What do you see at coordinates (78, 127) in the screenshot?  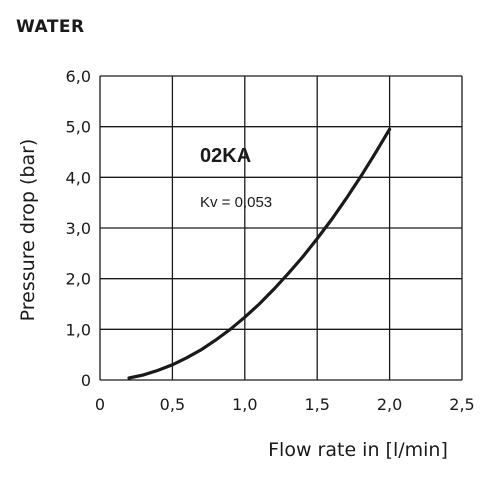 I see `y-tick-label: 5,0` at bounding box center [78, 127].